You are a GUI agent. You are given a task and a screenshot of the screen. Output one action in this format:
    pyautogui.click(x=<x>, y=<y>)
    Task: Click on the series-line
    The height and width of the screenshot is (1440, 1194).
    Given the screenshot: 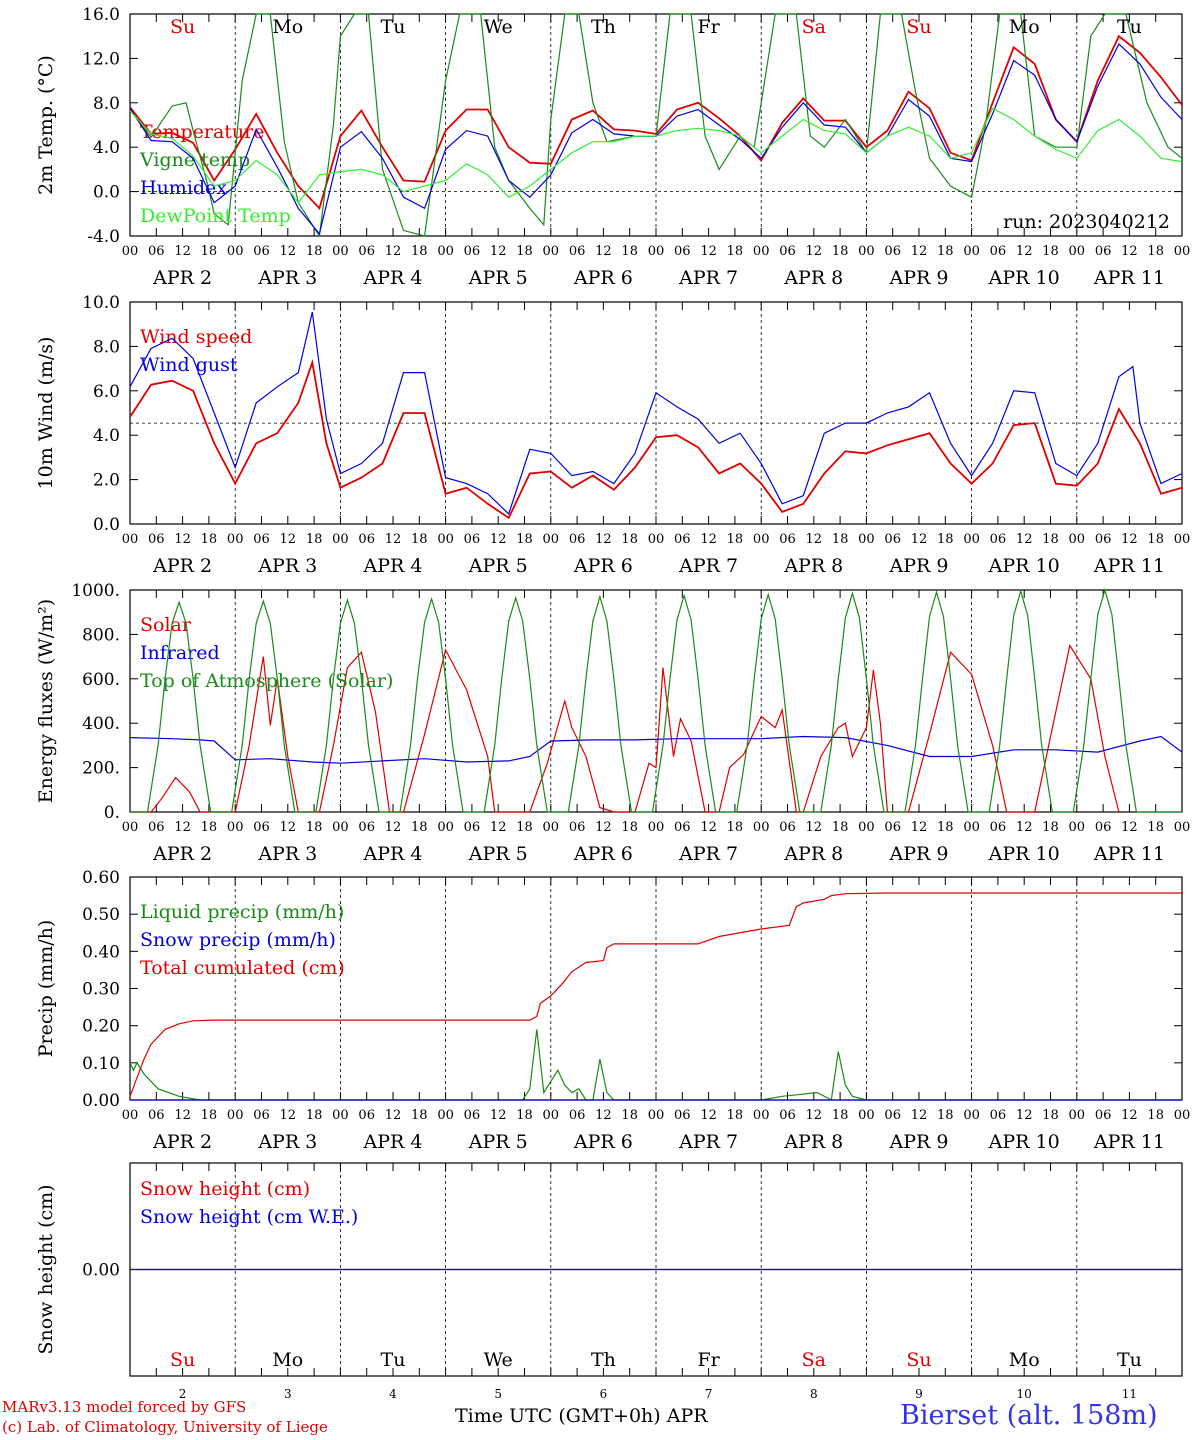 What is the action you would take?
    pyautogui.click(x=656, y=155)
    